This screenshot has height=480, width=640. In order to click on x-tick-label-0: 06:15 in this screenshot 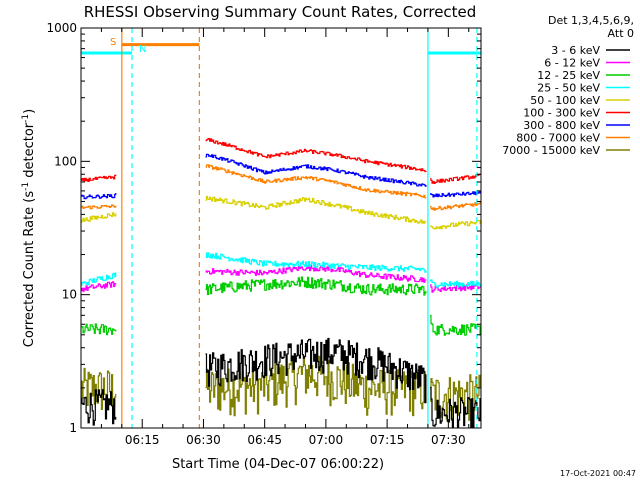, I will do `click(142, 440)`.